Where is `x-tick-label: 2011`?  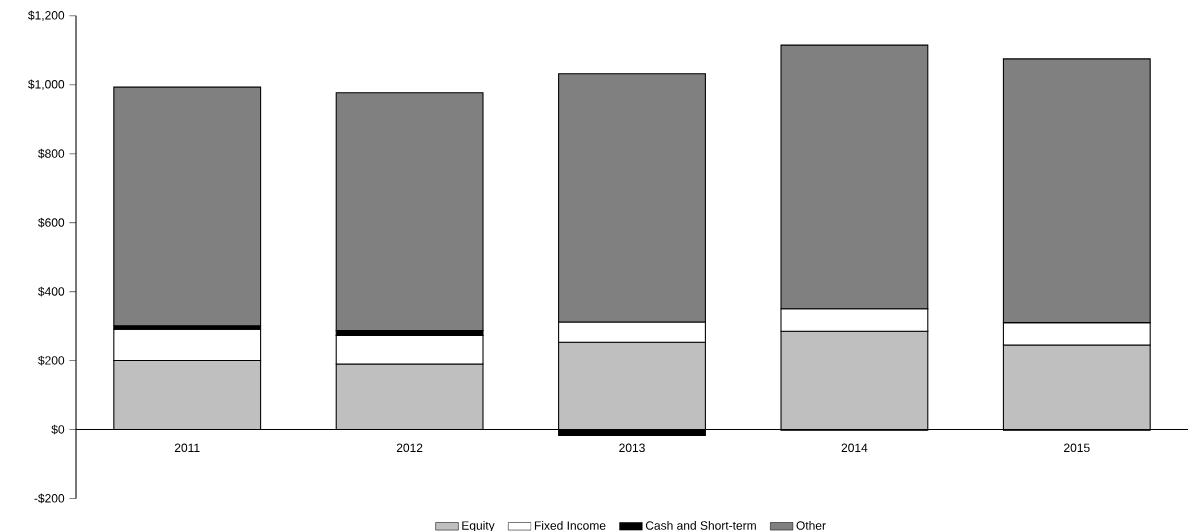 x-tick-label: 2011 is located at coordinates (187, 448).